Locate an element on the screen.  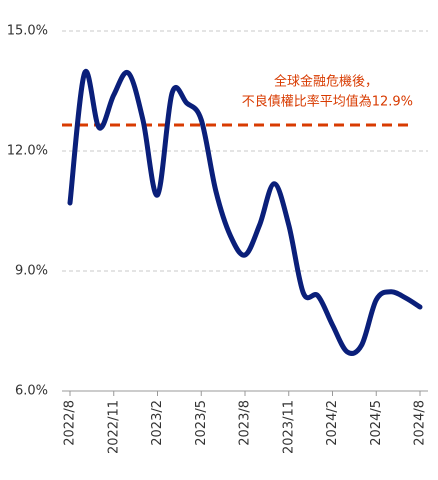
x-tick-label: 2024/2 is located at coordinates (332, 423).